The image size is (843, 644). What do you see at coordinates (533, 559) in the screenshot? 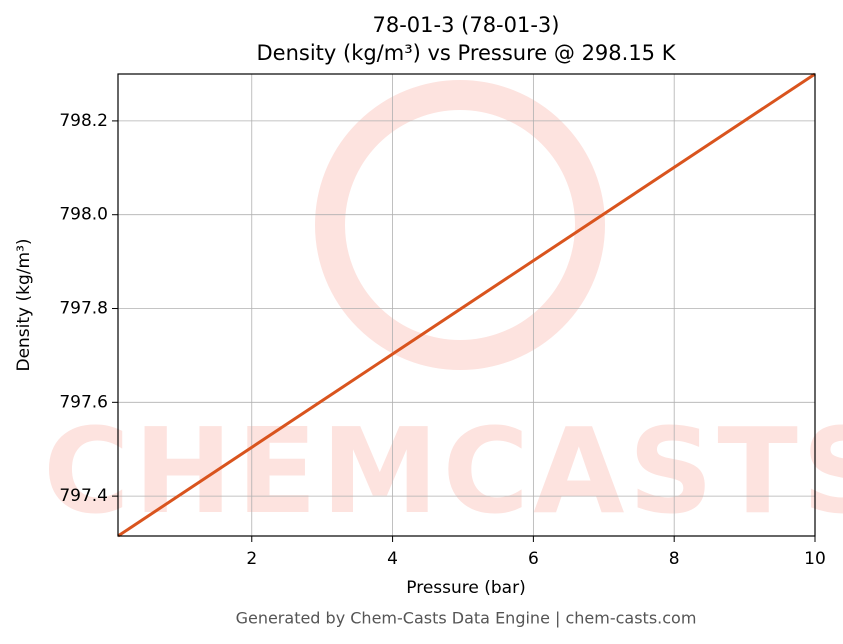
I see `x-tick-label: 6` at bounding box center [533, 559].